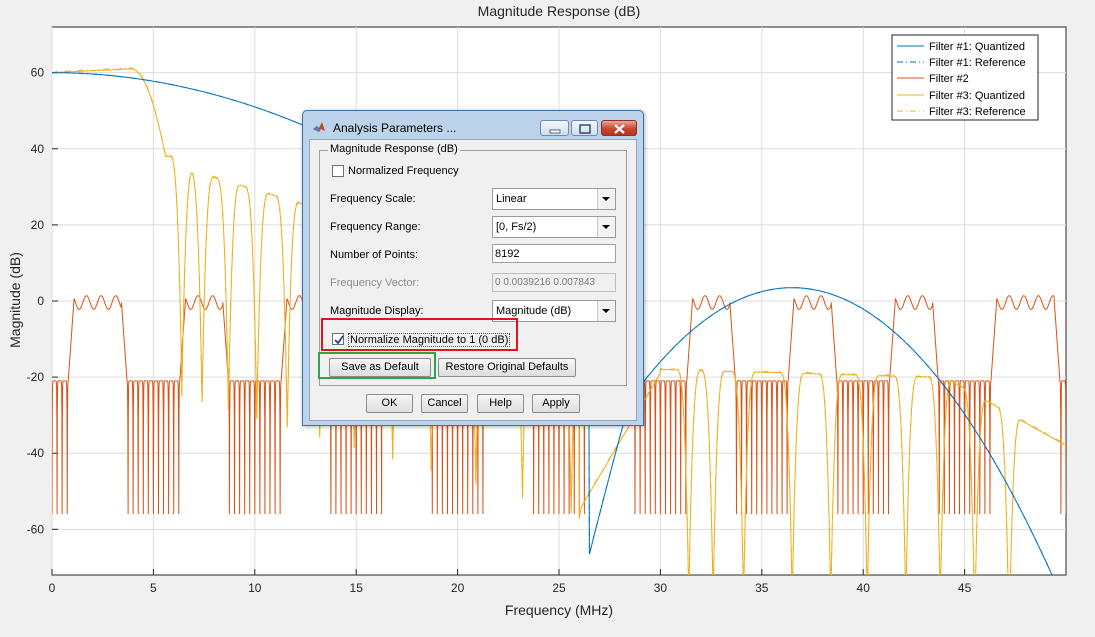 The width and height of the screenshot is (1095, 637). What do you see at coordinates (357, 588) in the screenshot?
I see `x-tick-label: 15` at bounding box center [357, 588].